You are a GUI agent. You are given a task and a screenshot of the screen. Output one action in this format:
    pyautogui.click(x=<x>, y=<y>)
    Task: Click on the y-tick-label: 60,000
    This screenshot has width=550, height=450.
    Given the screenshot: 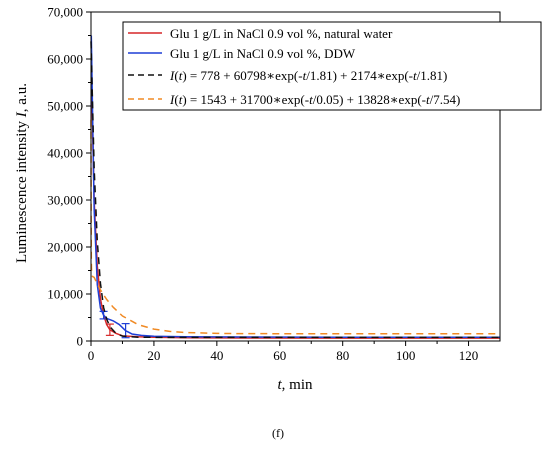 What is the action you would take?
    pyautogui.click(x=65, y=59)
    